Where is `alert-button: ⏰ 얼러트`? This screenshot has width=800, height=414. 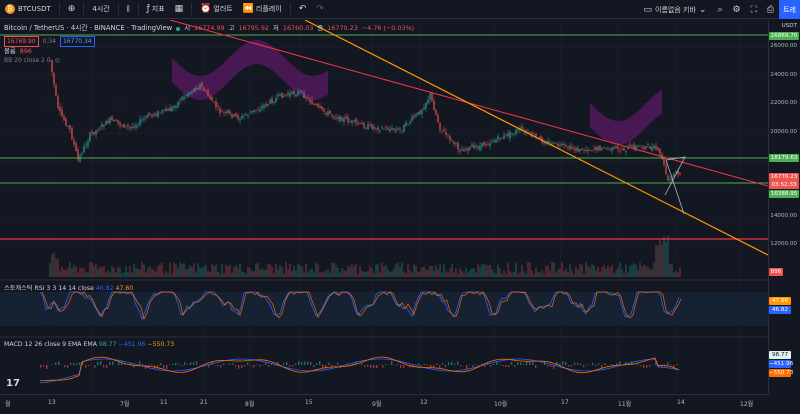
alert-button: ⏰ 얼러트 is located at coordinates (216, 9).